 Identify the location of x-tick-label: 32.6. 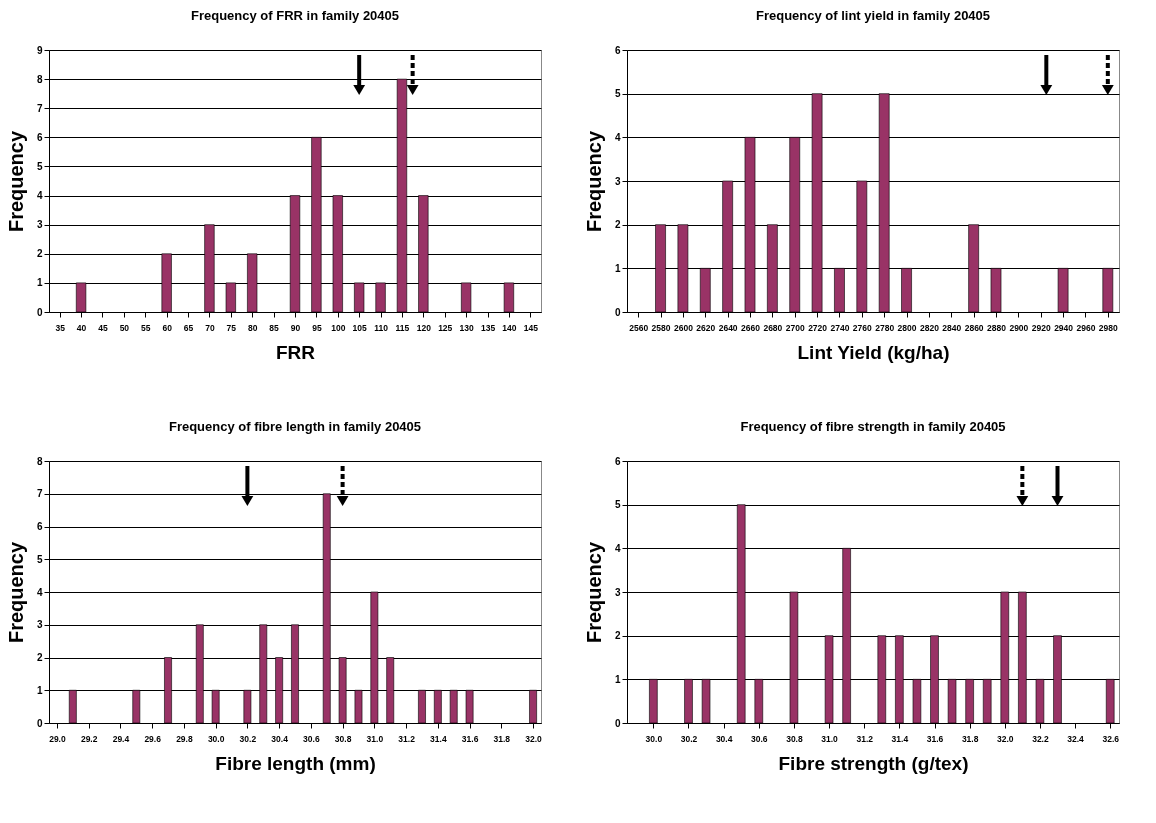
(1111, 738).